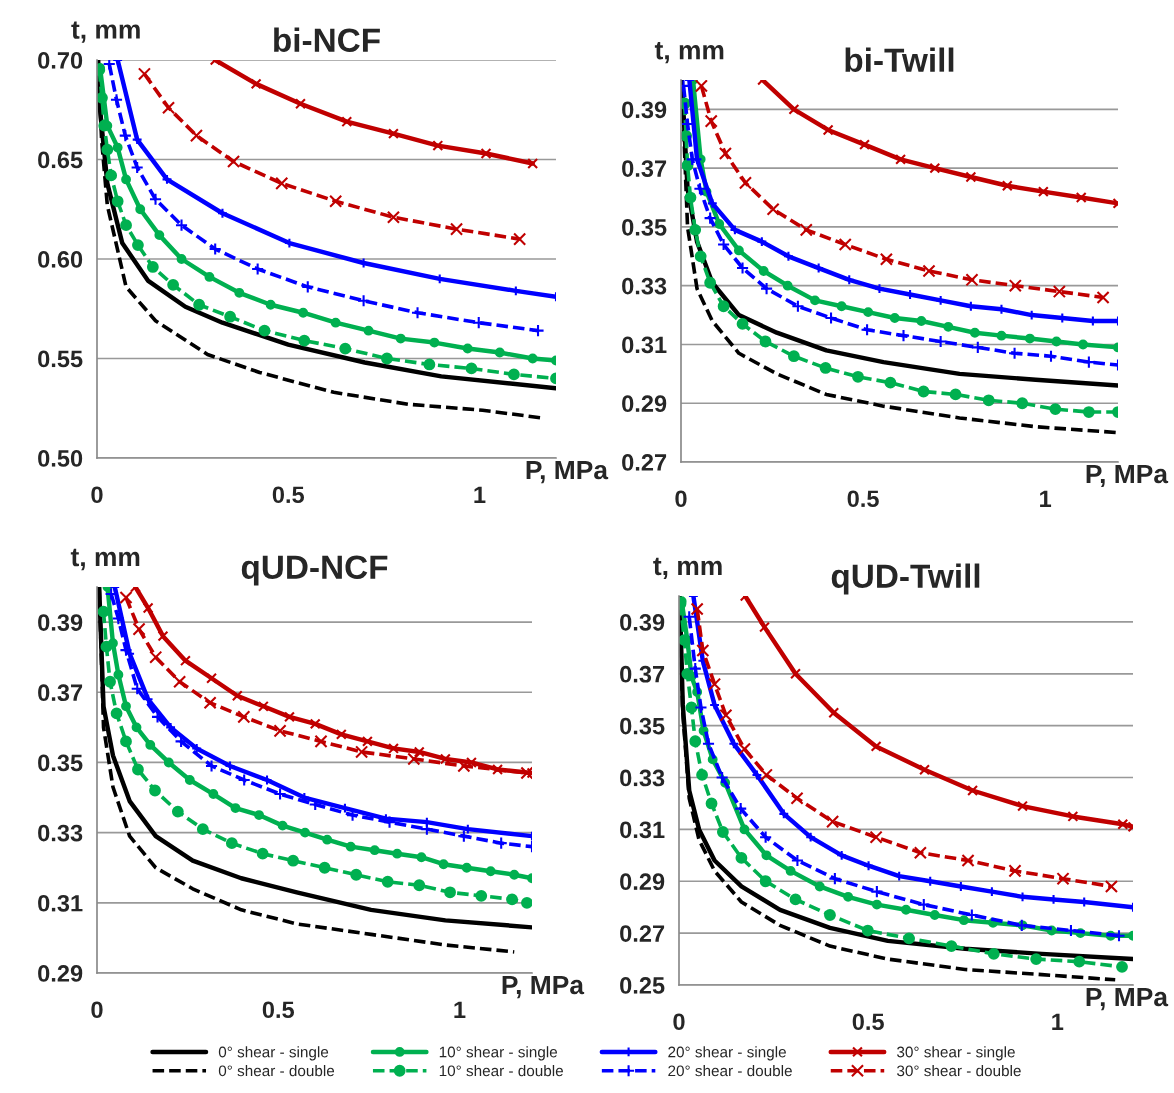 The image size is (1174, 1093). What do you see at coordinates (60, 458) in the screenshot?
I see `y-tick-label: 0.50` at bounding box center [60, 458].